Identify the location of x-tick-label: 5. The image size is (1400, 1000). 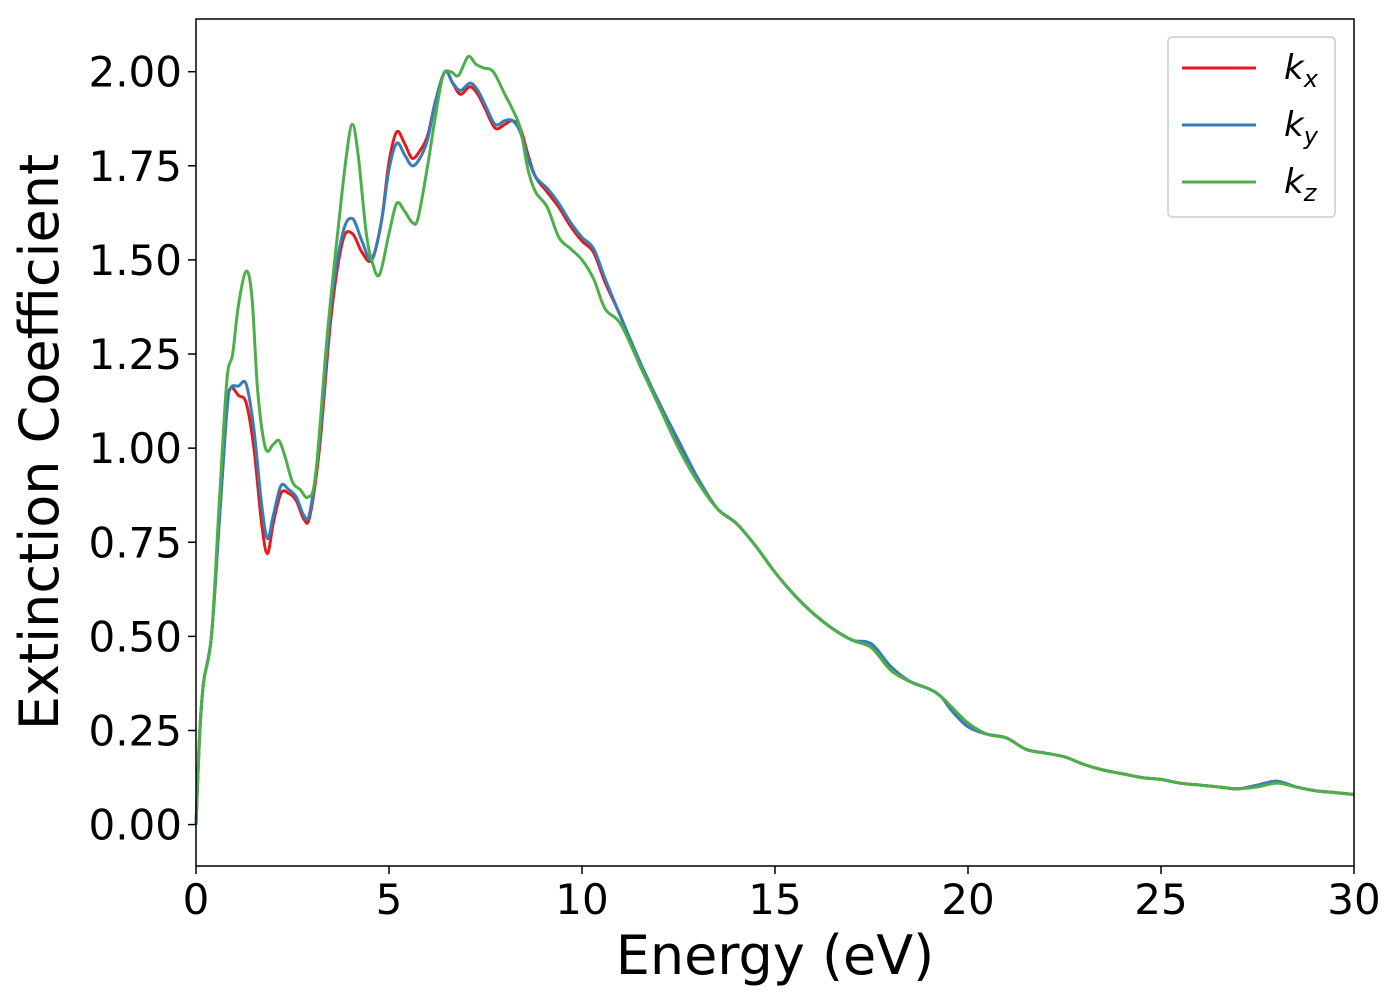
(389, 899).